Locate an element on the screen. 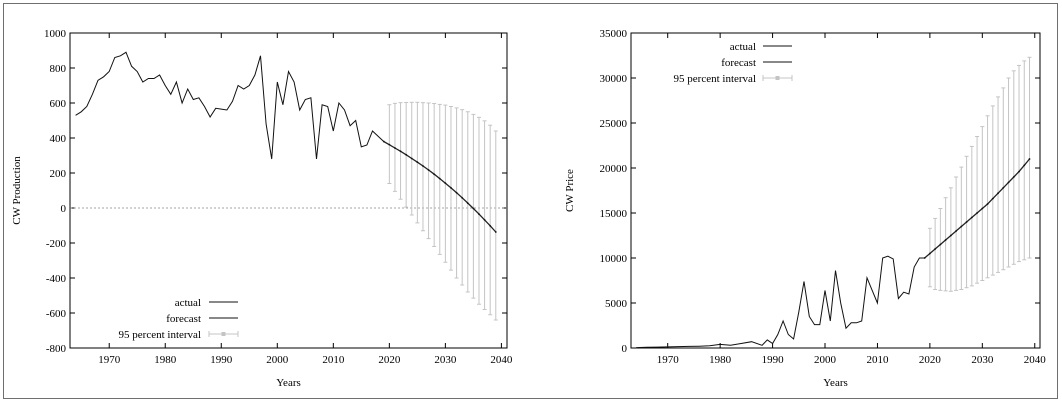  y-tick-label: -400 is located at coordinates (56, 279).